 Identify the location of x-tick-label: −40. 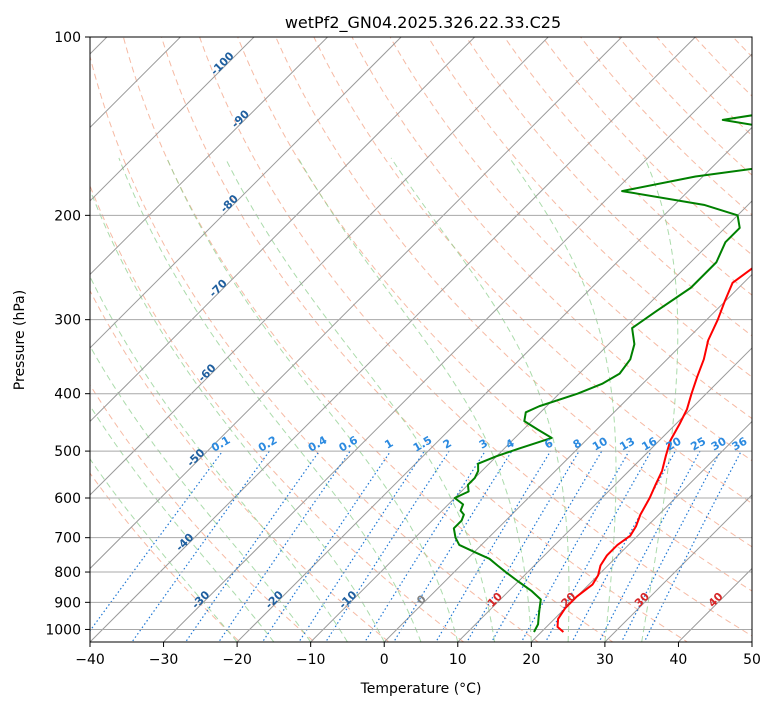
(90, 660).